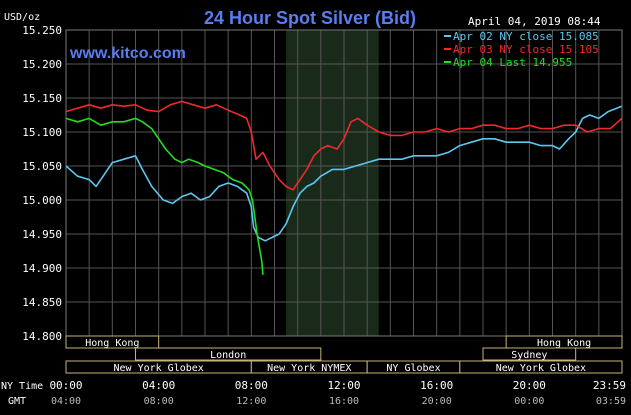  Describe the element at coordinates (529, 401) in the screenshot. I see `x-tick-label-gmt: 00:00` at that location.